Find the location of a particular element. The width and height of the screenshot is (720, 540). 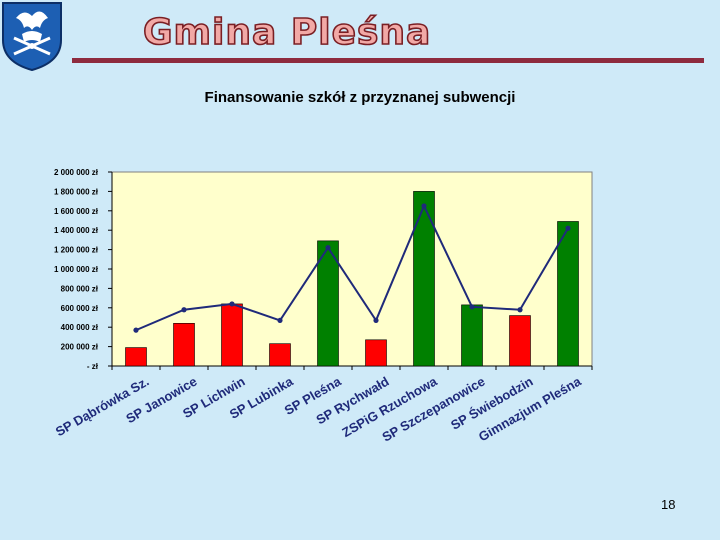

coat-of-arms-icon is located at coordinates (32, 37).